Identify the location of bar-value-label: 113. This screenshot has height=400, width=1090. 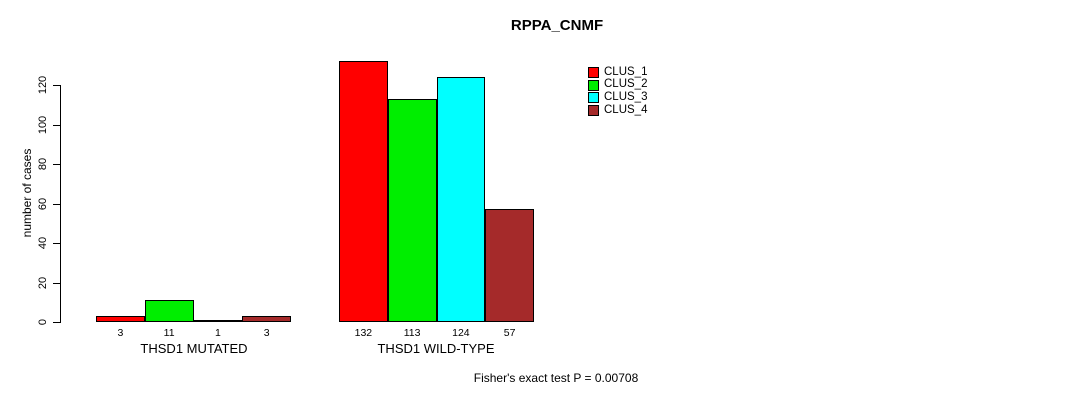
(412, 333).